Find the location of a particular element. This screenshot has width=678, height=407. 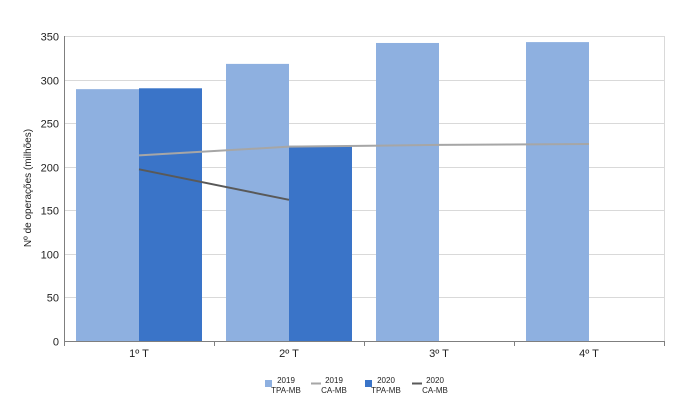

y-tick-label: 100 is located at coordinates (50, 256).